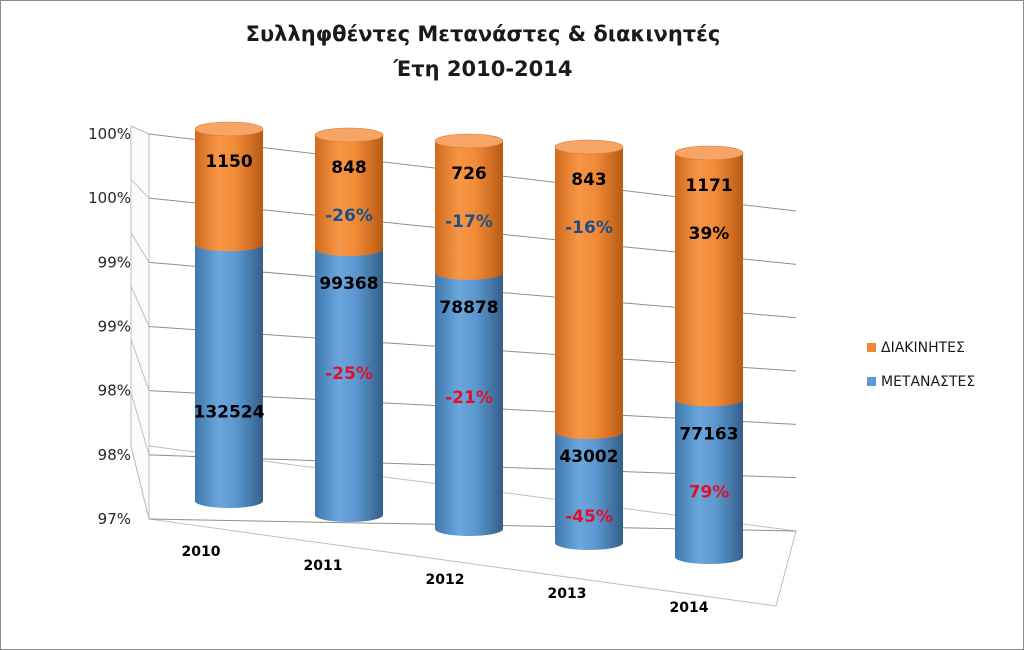  I want to click on side-wall, so click(140, 322).